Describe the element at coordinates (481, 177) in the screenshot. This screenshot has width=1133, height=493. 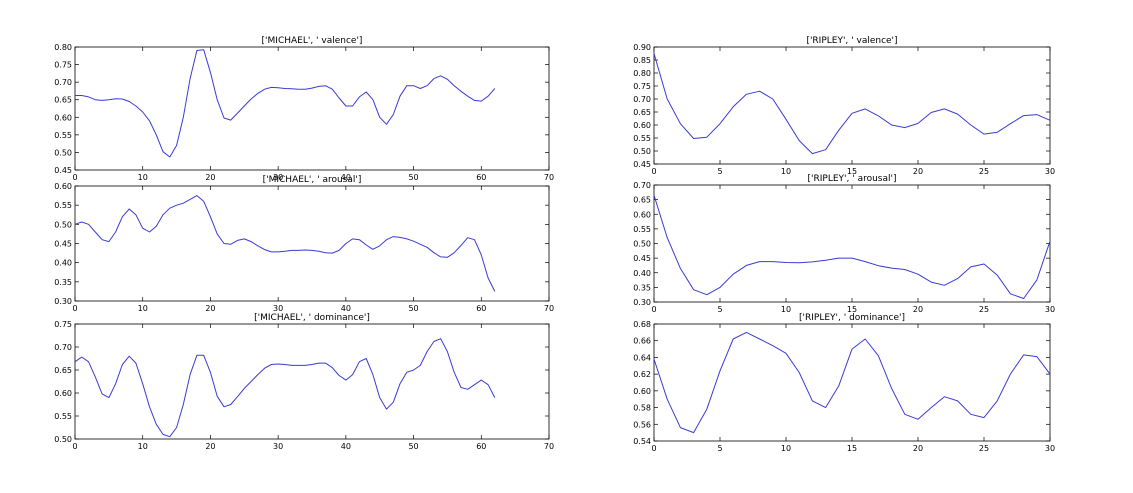
I see `michael-valence-xtick-label: 60` at that location.